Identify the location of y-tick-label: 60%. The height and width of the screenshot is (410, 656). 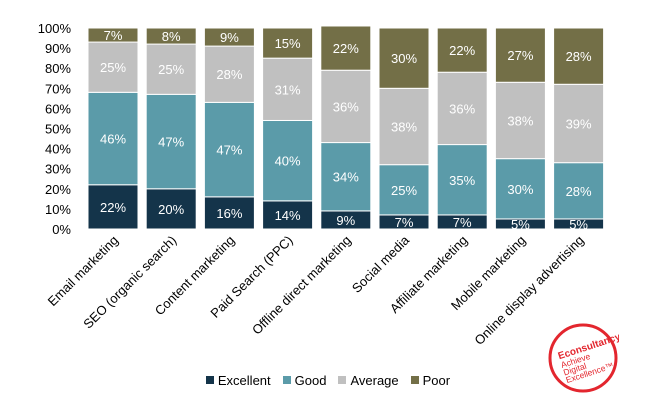
(58, 108).